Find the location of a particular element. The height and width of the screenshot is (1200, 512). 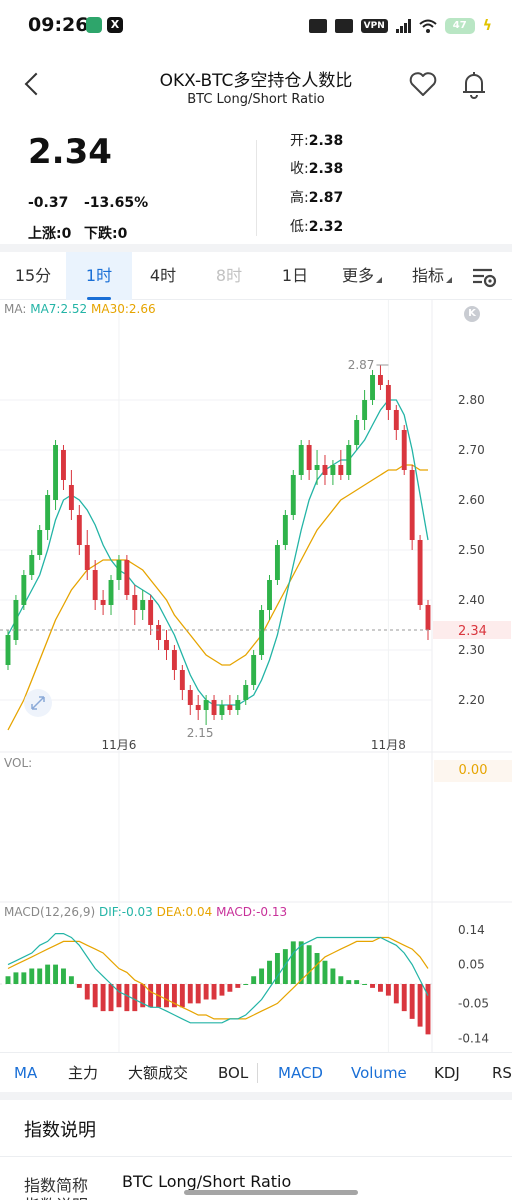

ma30-value: MA30:2.66 is located at coordinates (123, 309).